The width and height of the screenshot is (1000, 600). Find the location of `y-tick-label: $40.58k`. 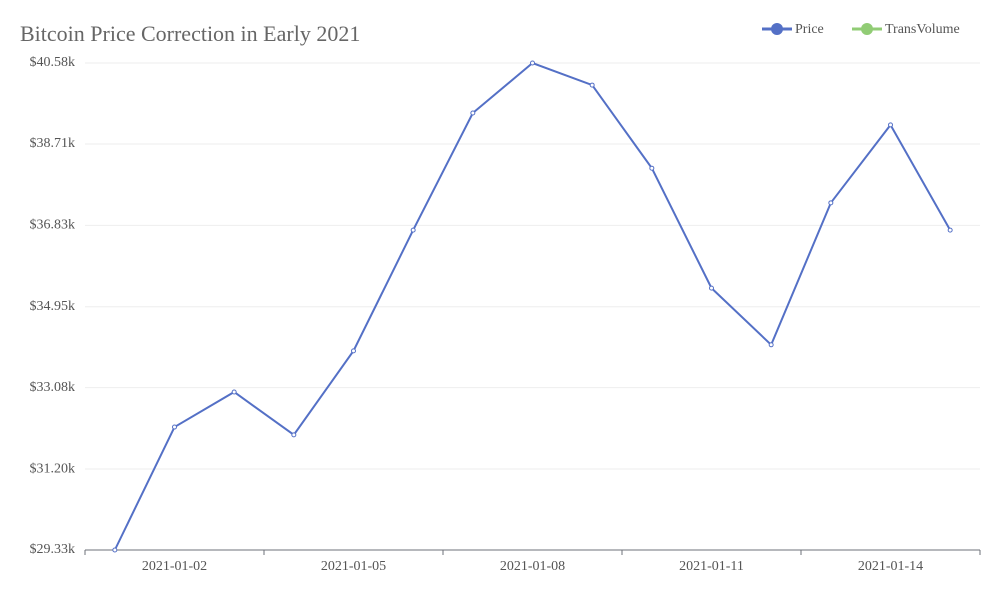

y-tick-label: $40.58k is located at coordinates (53, 62).